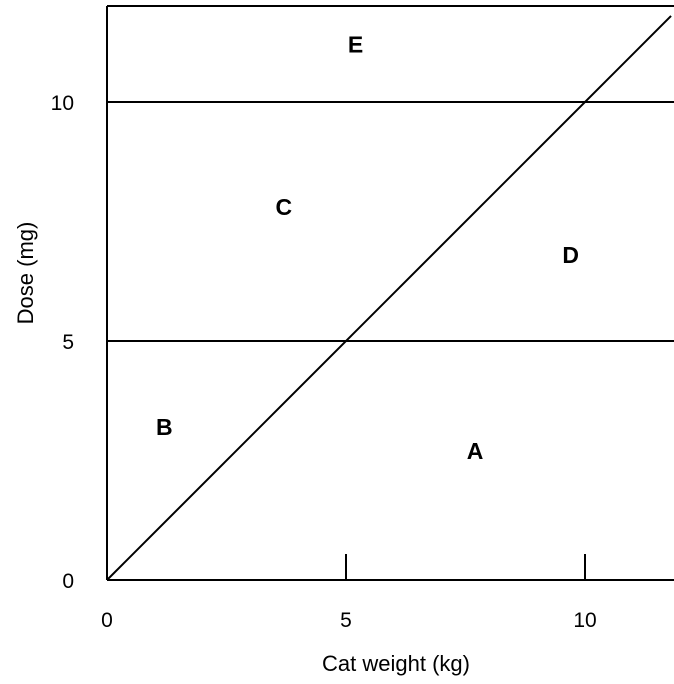  Describe the element at coordinates (164, 427) in the screenshot. I see `region-label-b: B` at that location.